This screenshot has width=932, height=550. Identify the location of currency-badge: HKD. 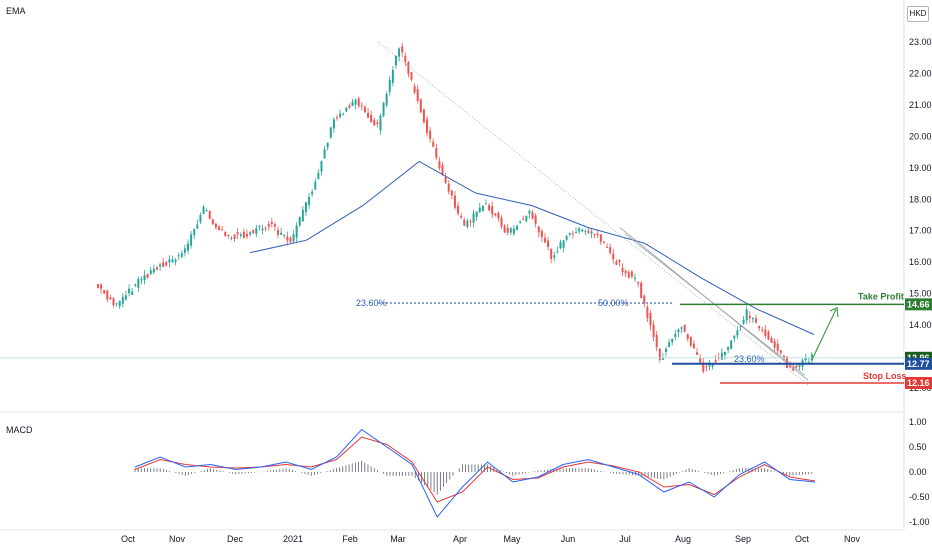
(918, 14).